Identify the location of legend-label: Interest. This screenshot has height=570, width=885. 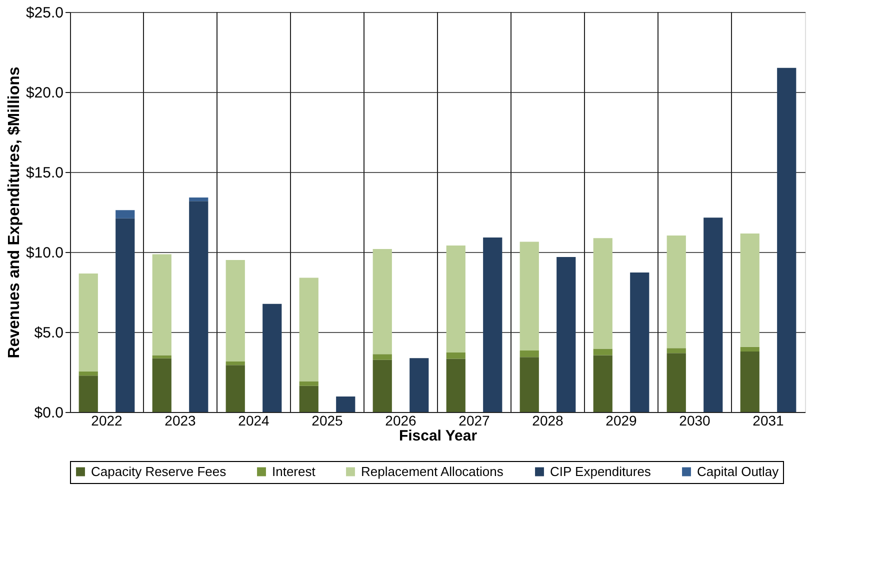
(294, 471).